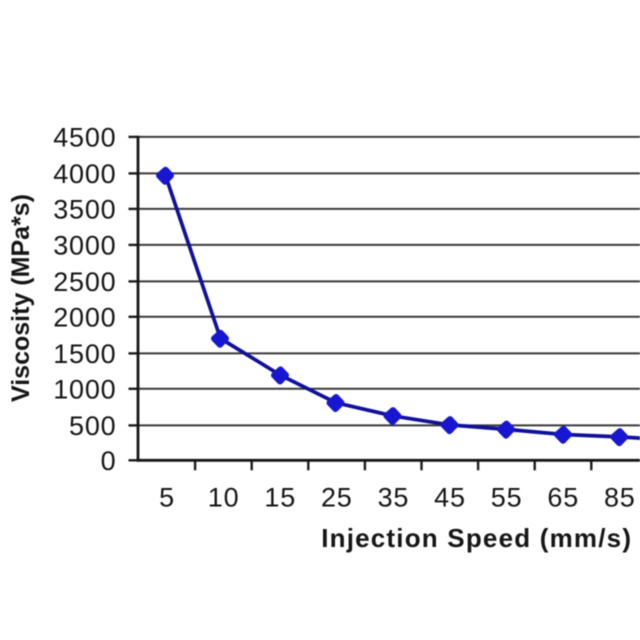 The width and height of the screenshot is (640, 640). What do you see at coordinates (84, 354) in the screenshot?
I see `svg-text: 1500` at bounding box center [84, 354].